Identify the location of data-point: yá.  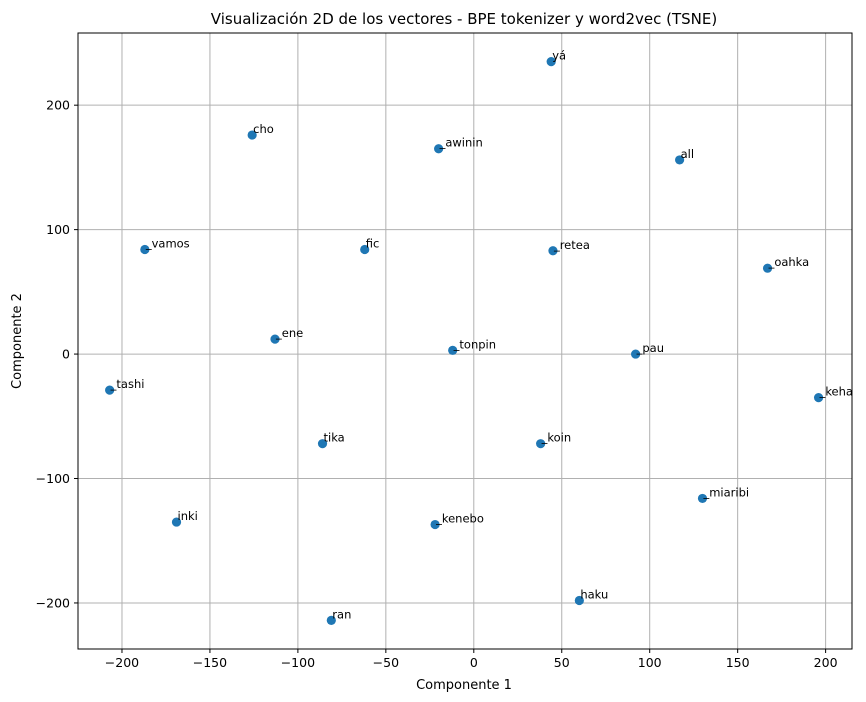
(556, 58).